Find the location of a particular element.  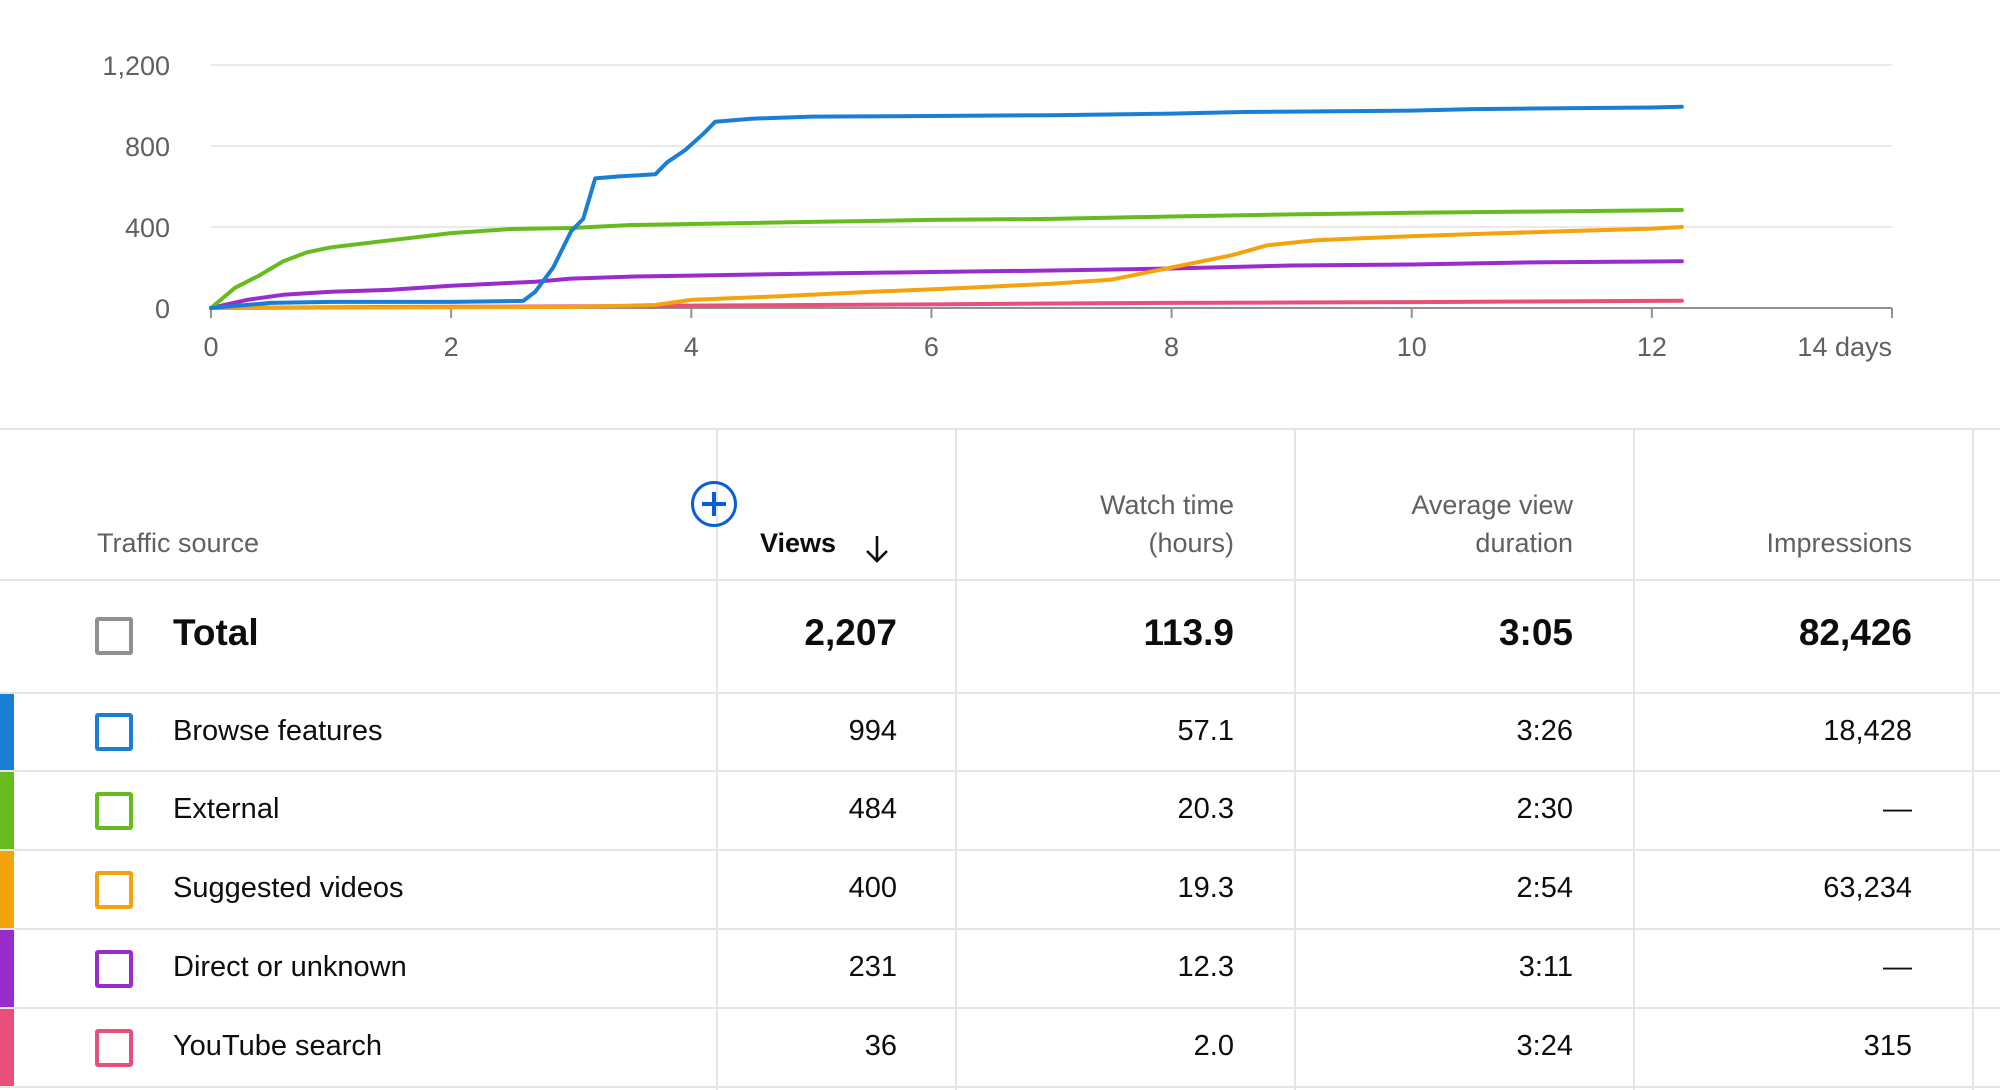

chart-y-tick-labels: 0 400 800 1,200 is located at coordinates (136, 187).